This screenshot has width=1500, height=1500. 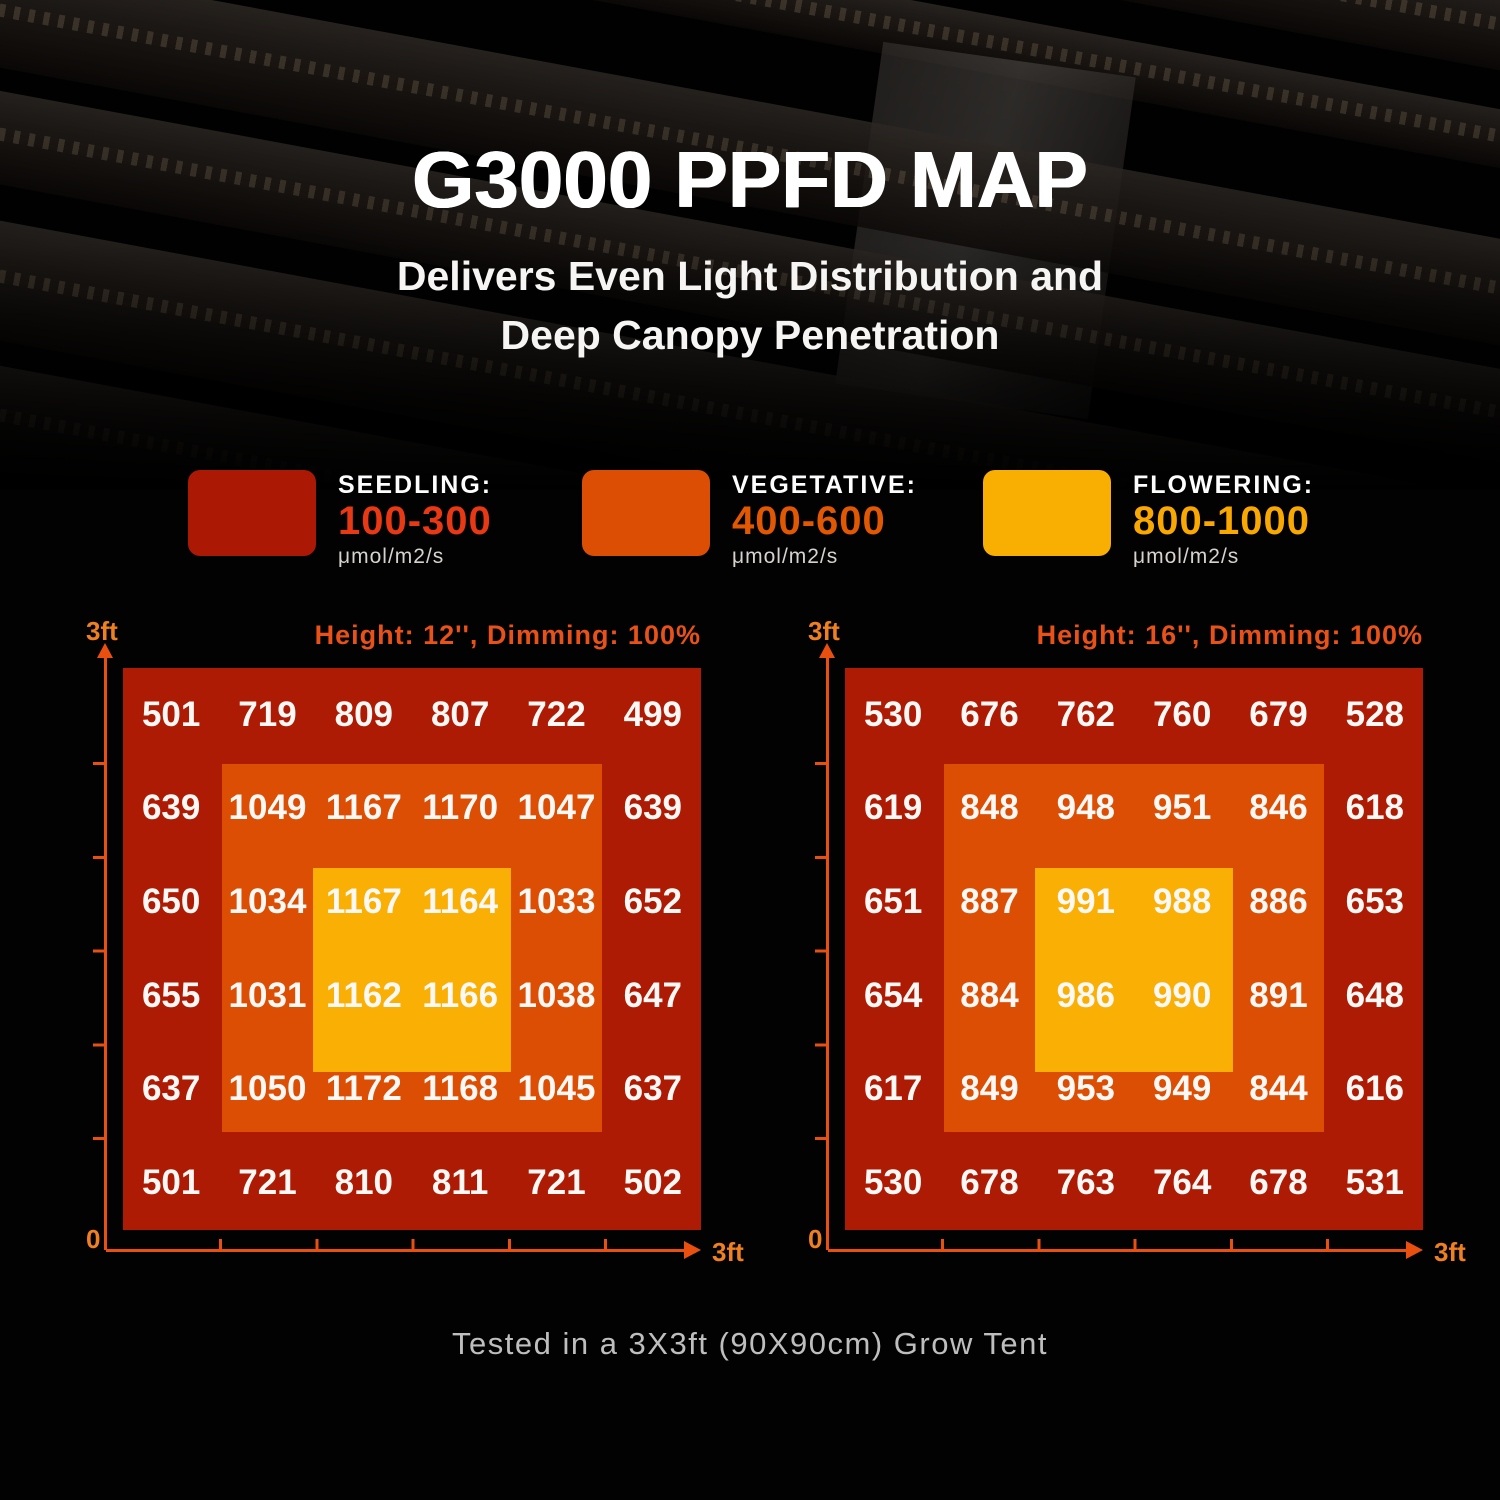 I want to click on vegetative-label: VEGETATIVE:, so click(x=824, y=485).